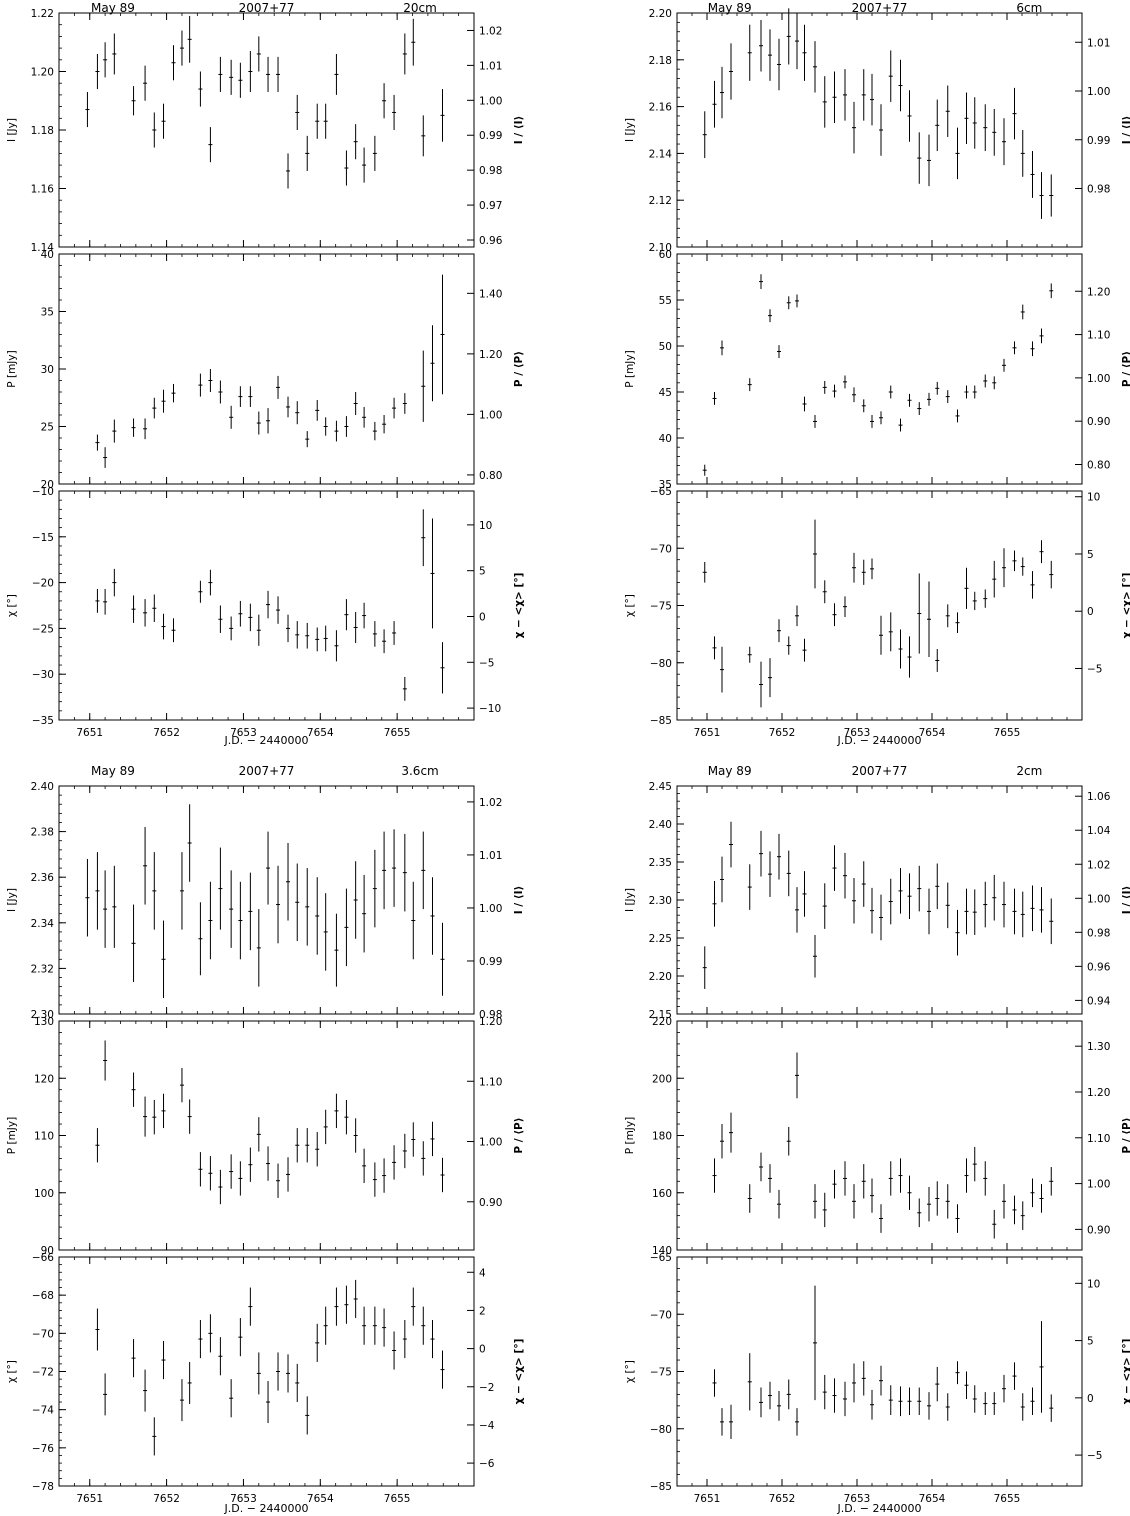 The image size is (1130, 1516). Describe the element at coordinates (42, 131) in the screenshot. I see `y-tick-label: 1.18` at that location.